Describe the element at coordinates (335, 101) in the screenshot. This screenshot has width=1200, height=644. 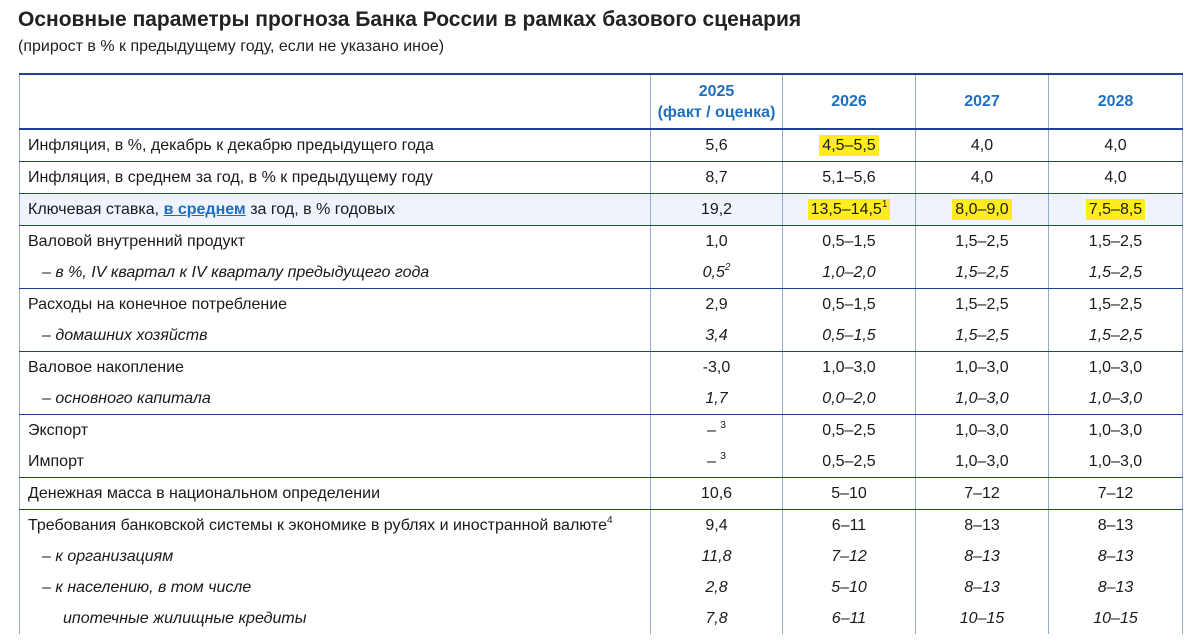
I see `header-blank` at that location.